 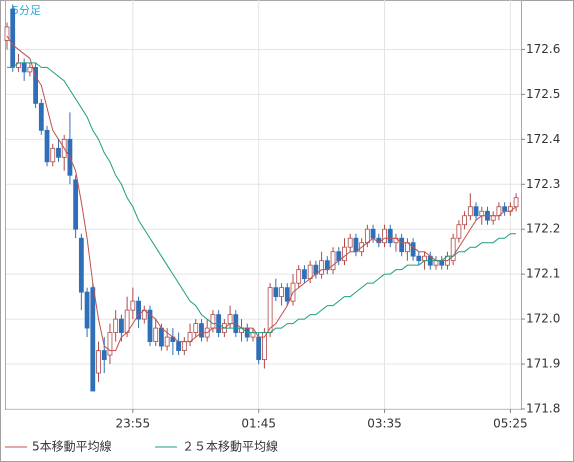 I want to click on y-tick-label: 172.4, so click(x=543, y=139).